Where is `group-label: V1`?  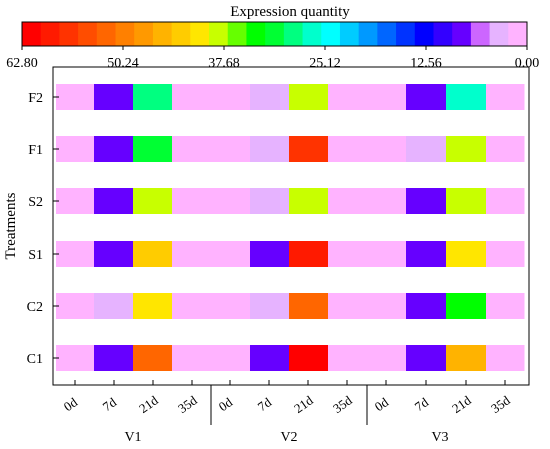 group-label: V1 is located at coordinates (132, 437).